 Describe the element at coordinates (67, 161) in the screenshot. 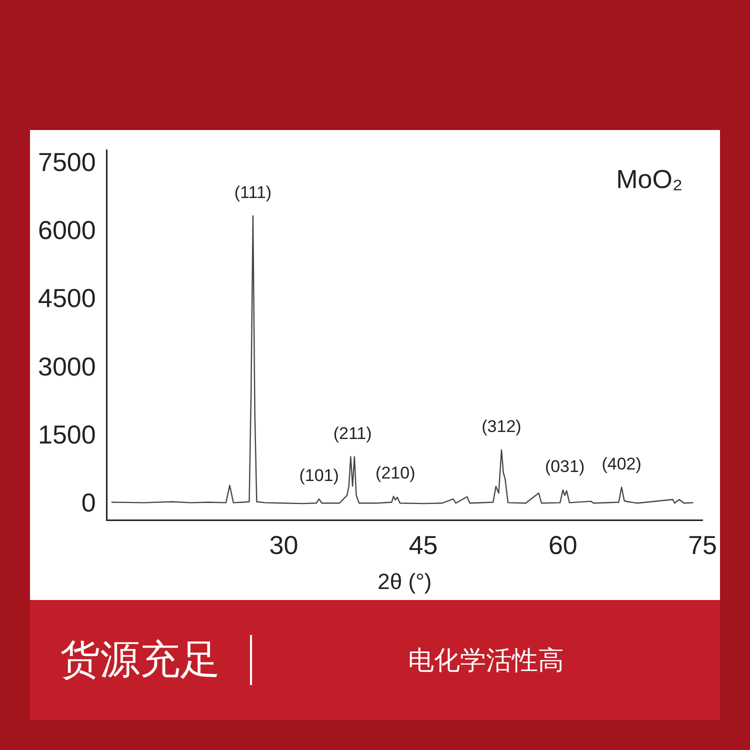

I see `y-tick-label: 7500` at that location.